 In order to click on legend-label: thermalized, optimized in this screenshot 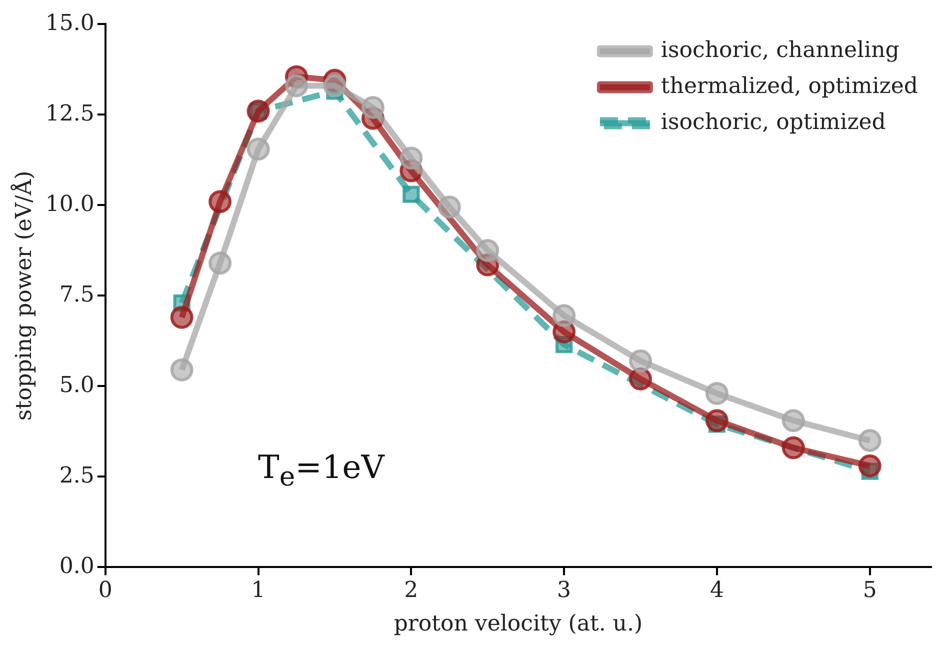, I will do `click(789, 86)`.